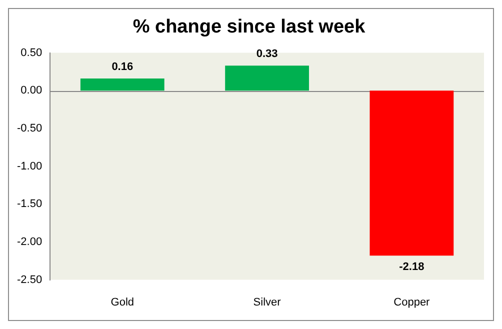 The image size is (502, 329). What do you see at coordinates (411, 267) in the screenshot?
I see `data-label: -2.18` at bounding box center [411, 267].